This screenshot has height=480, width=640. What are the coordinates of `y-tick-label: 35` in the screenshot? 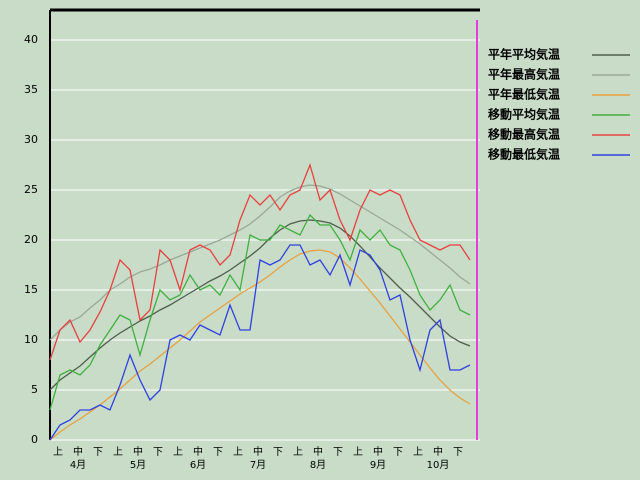 It's located at (31, 89).